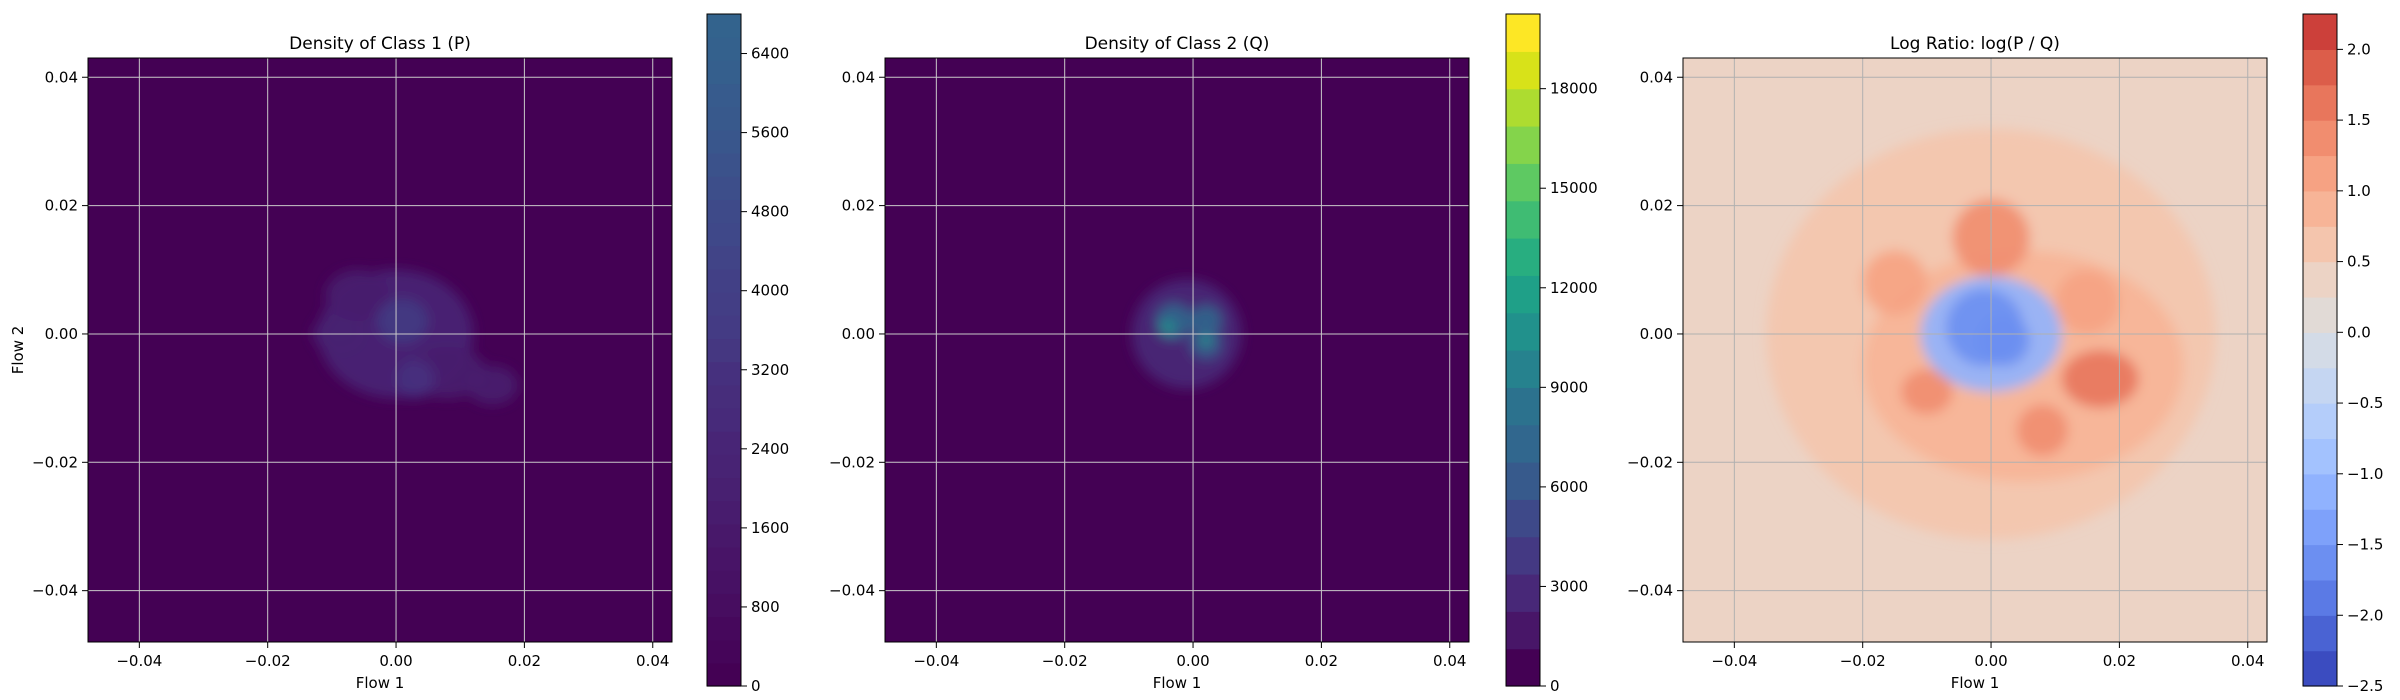  I want to click on colorbar-tick-label: −1.0, so click(2365, 474).